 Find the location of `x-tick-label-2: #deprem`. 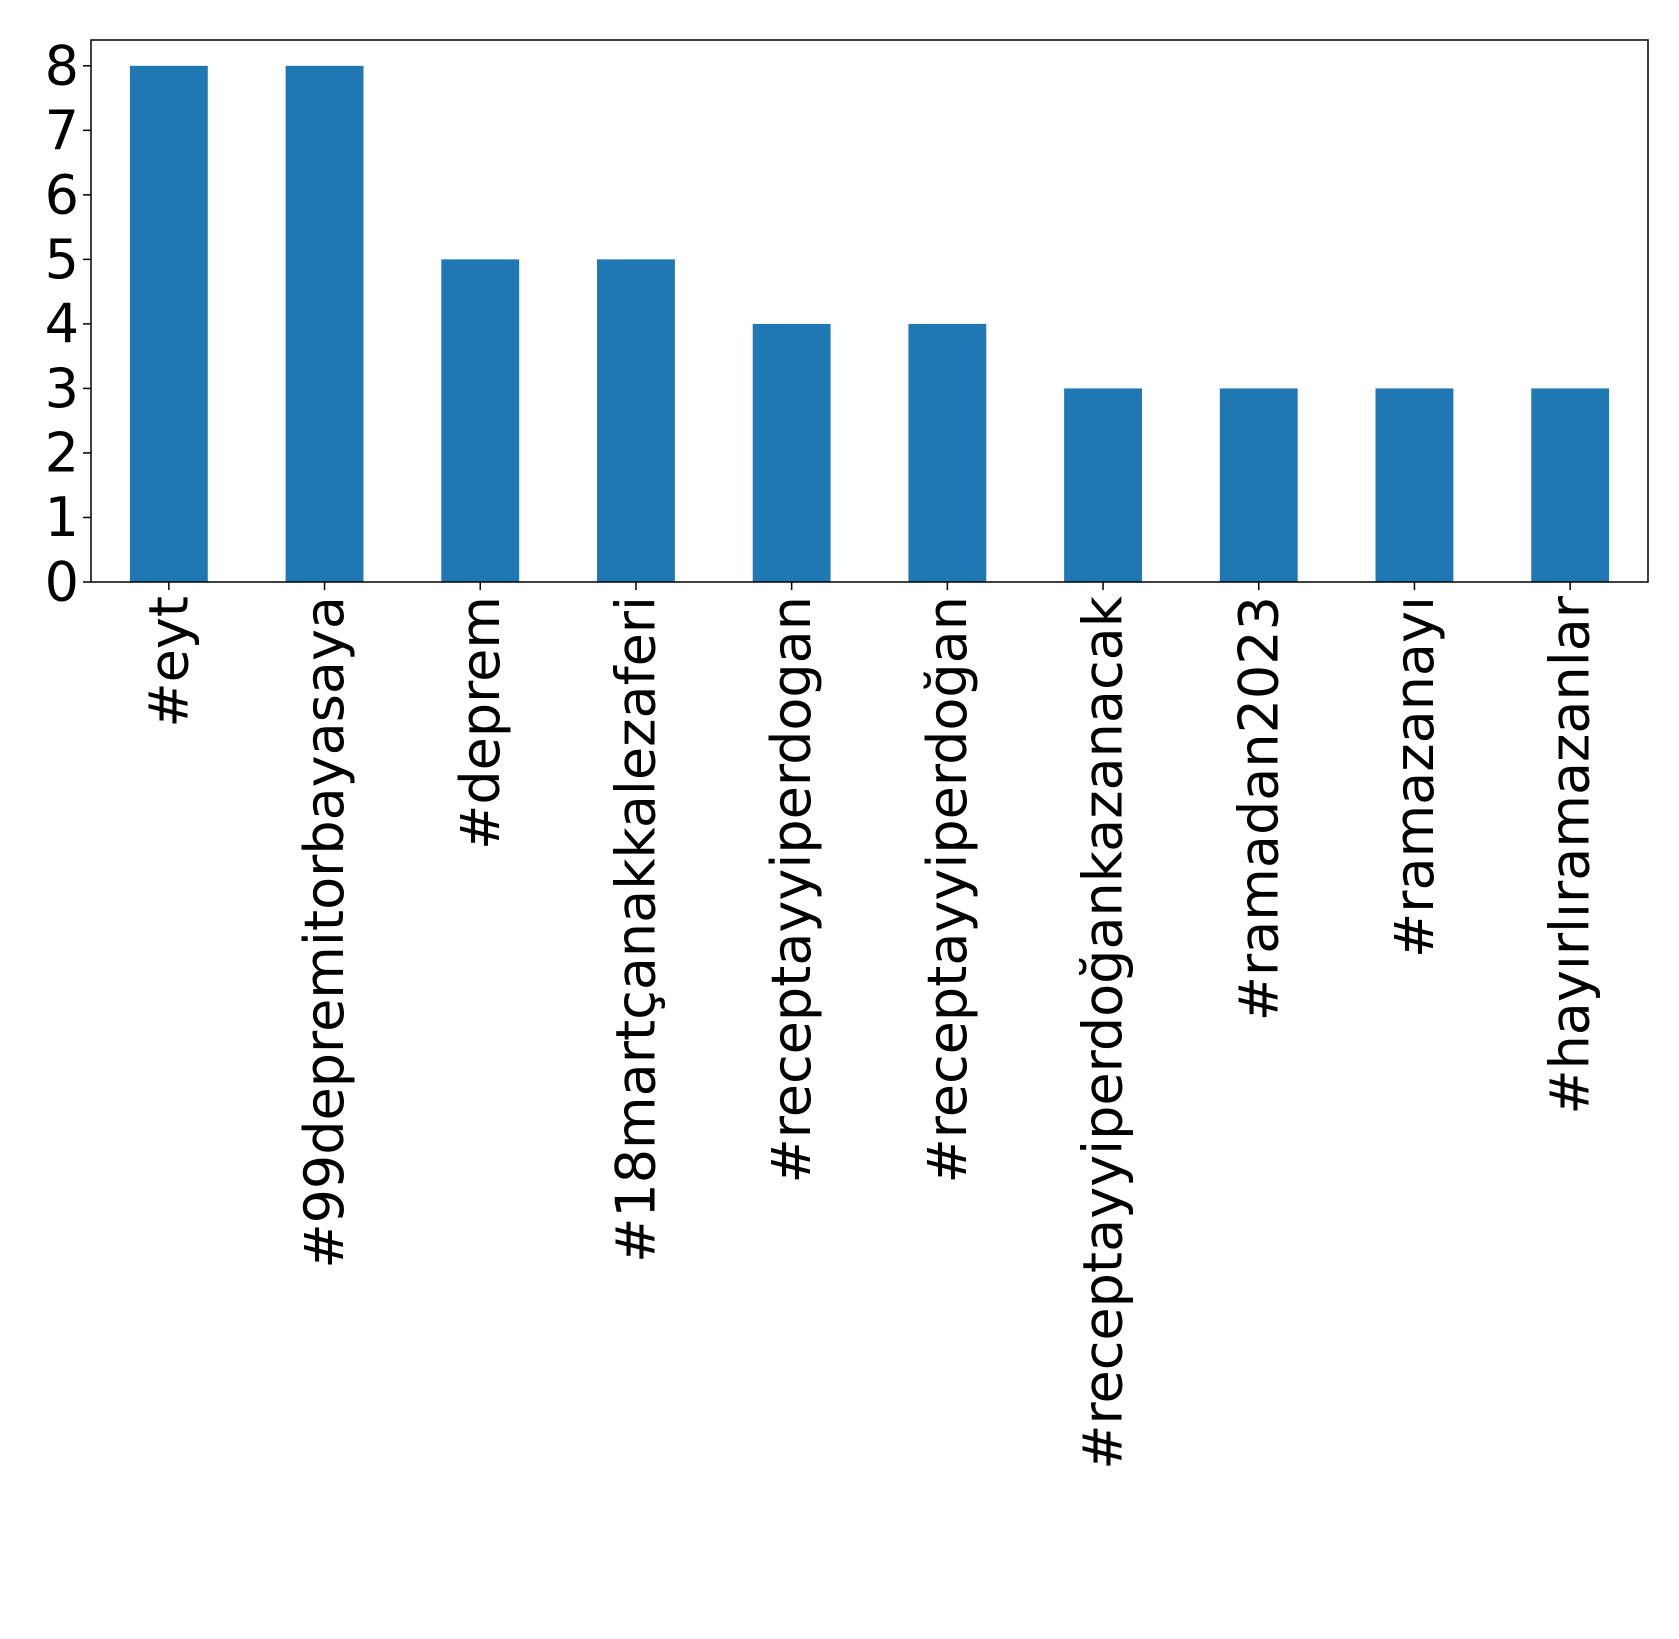

x-tick-label-2: #deprem is located at coordinates (480, 723).